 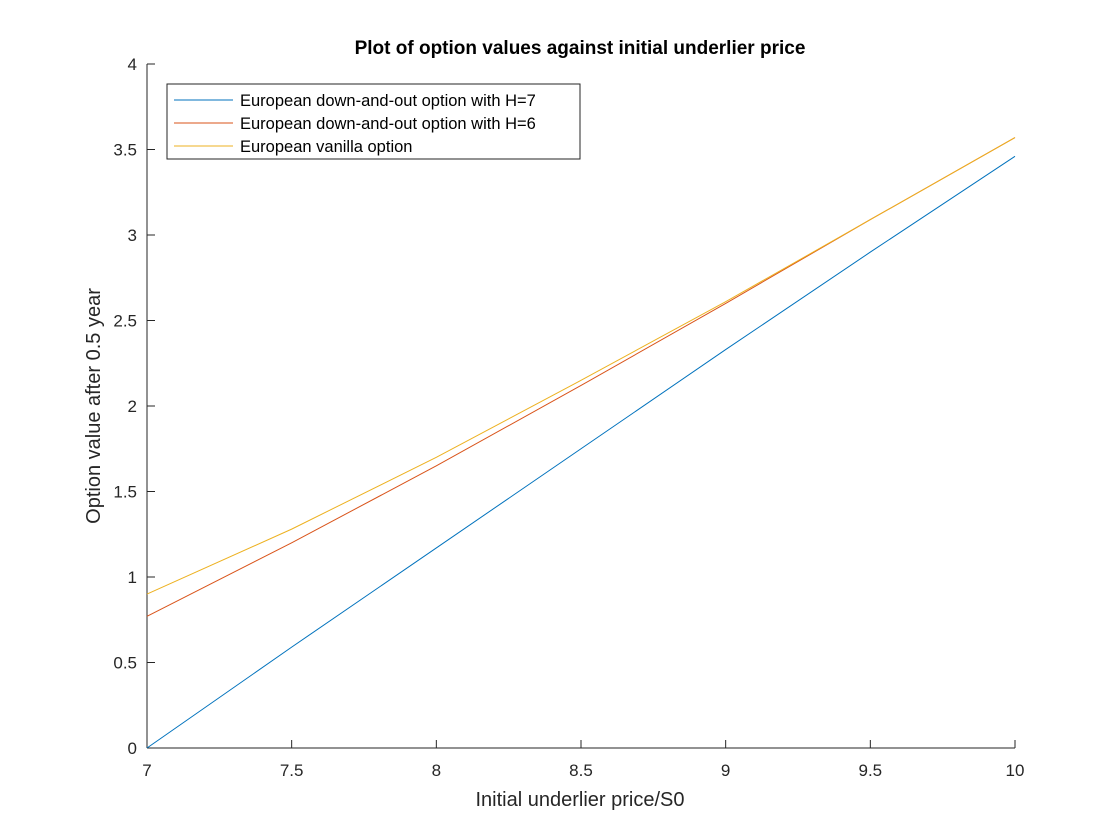 I want to click on legend-box, so click(x=373, y=121).